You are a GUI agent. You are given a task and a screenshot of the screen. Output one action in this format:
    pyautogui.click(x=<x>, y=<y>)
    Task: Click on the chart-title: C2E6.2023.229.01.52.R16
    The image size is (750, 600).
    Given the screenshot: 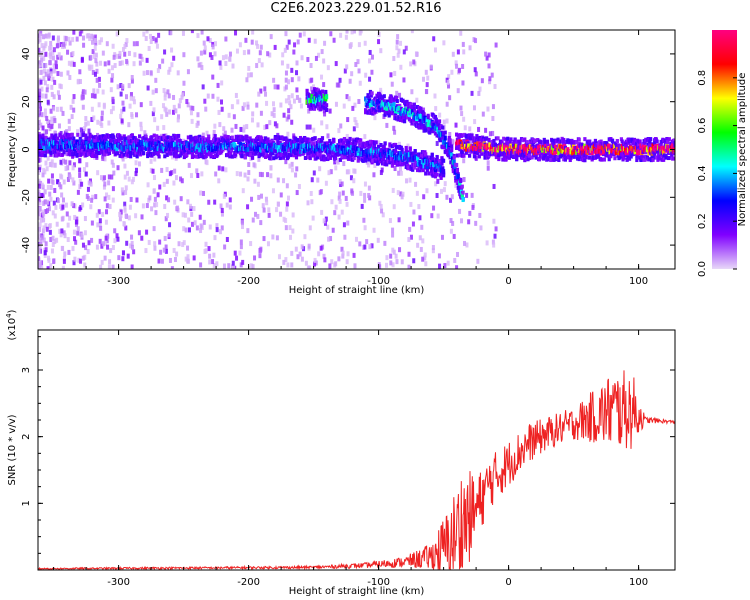 What is the action you would take?
    pyautogui.click(x=356, y=8)
    